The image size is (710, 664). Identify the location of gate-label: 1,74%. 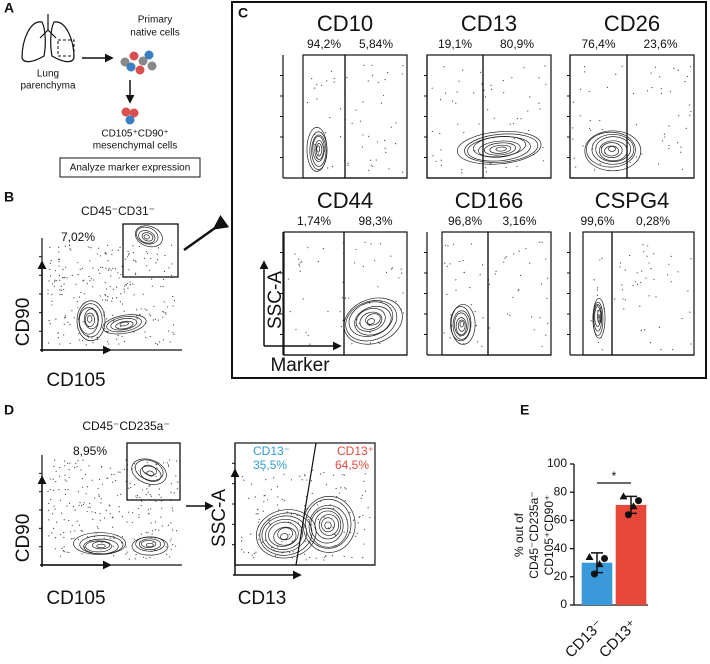
(314, 221).